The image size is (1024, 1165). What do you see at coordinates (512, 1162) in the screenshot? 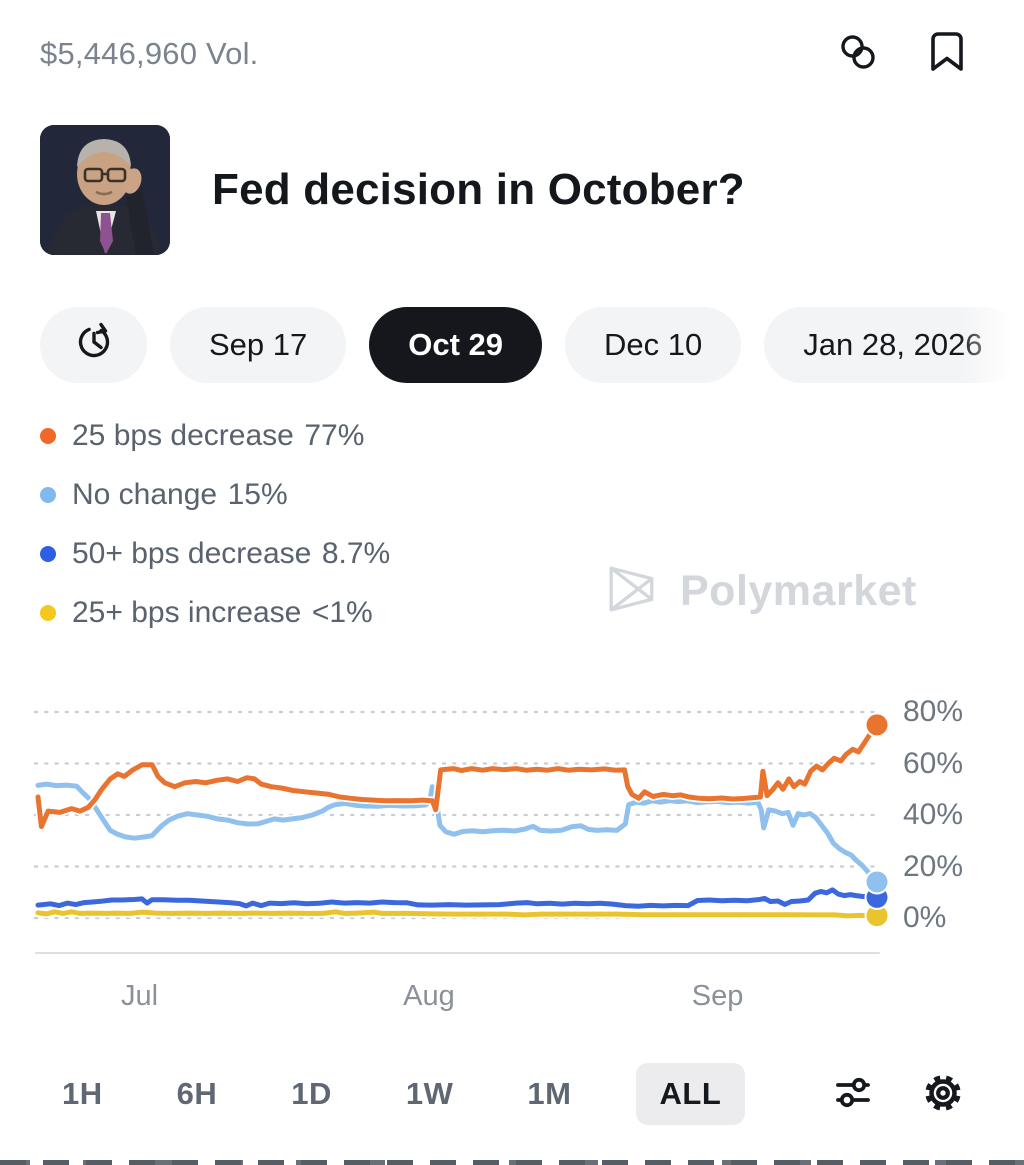
I see `next-section-cutoff` at bounding box center [512, 1162].